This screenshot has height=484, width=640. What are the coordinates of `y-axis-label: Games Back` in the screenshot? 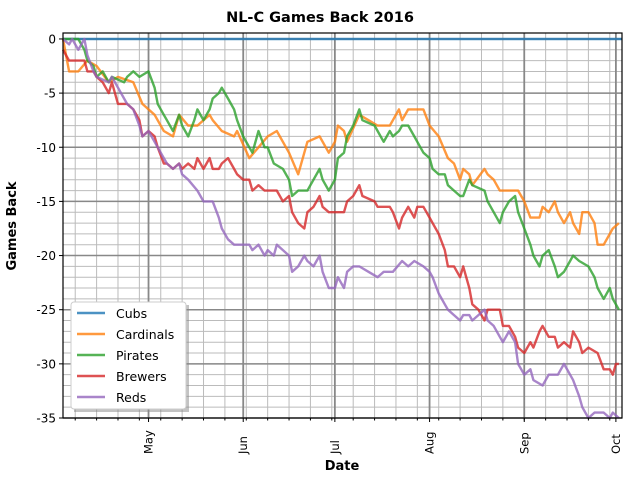 It's located at (12, 225).